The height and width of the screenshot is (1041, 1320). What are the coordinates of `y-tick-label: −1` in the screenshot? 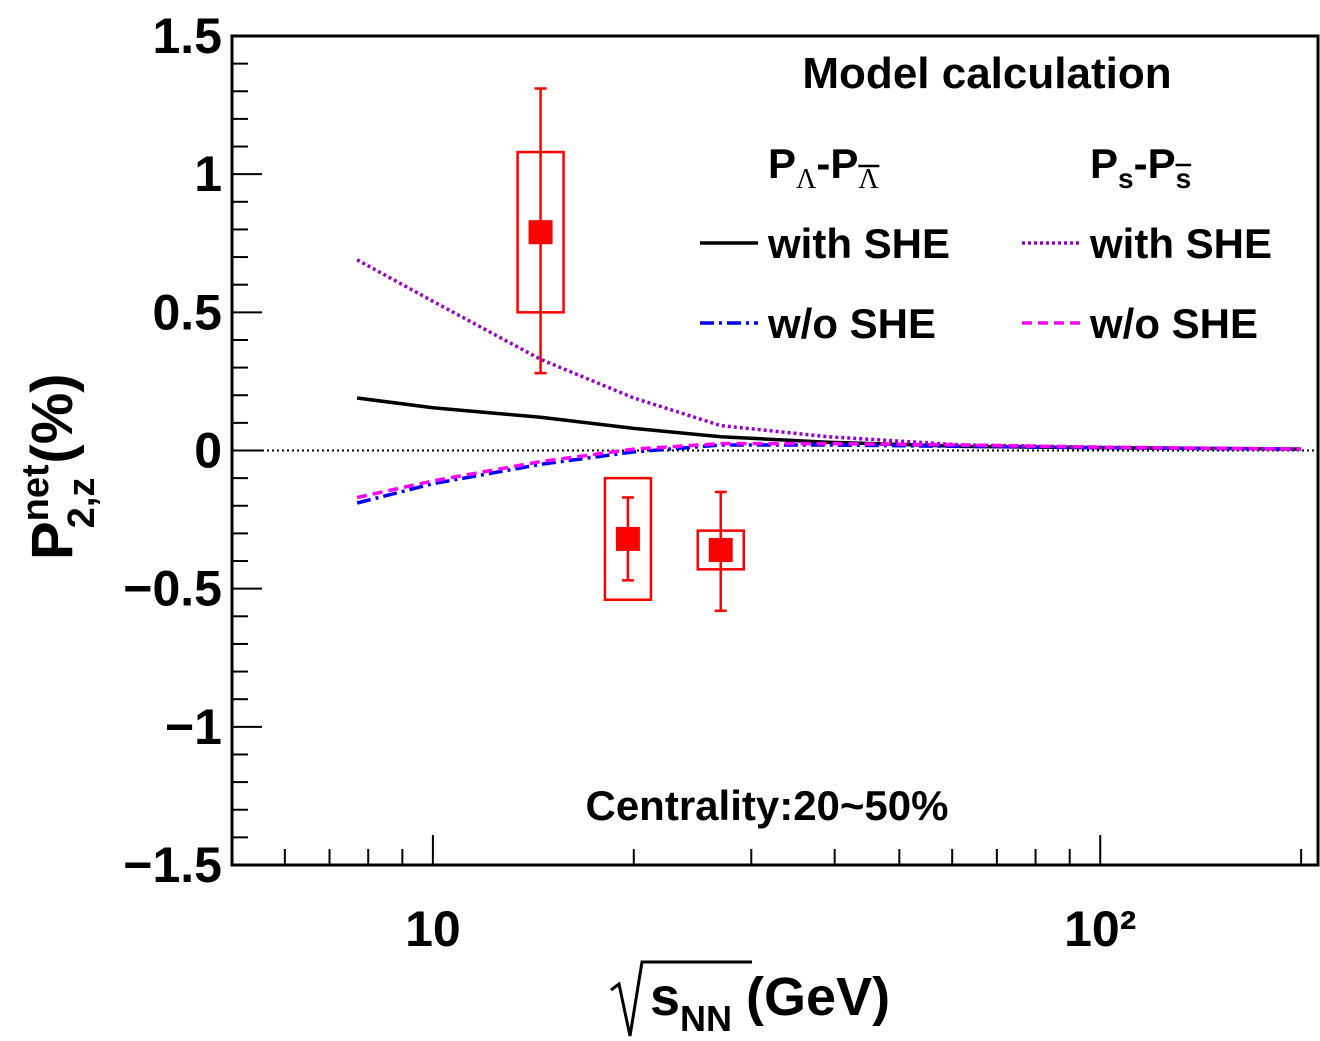 It's located at (193, 727).